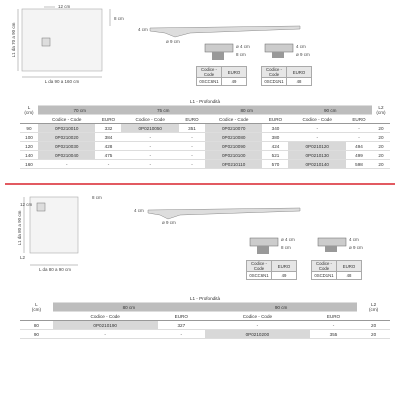 This screenshot has width=400, height=400. I want to click on row: 0SCC6N1 49, so click(271, 275).